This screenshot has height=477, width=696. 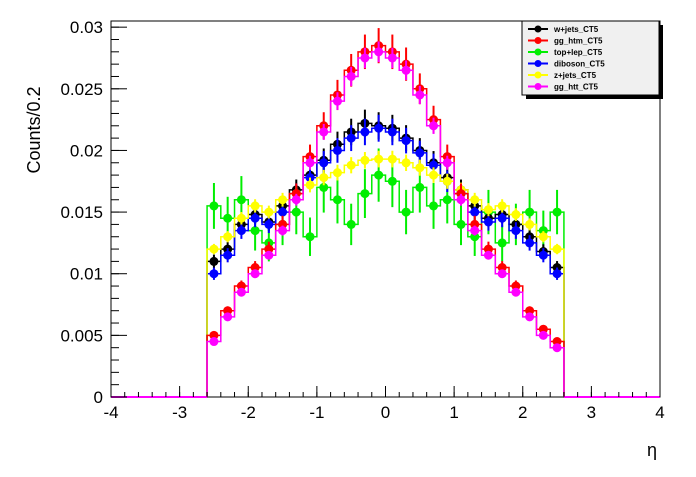 What do you see at coordinates (81, 335) in the screenshot?
I see `y-tick-label: 0.005` at bounding box center [81, 335].